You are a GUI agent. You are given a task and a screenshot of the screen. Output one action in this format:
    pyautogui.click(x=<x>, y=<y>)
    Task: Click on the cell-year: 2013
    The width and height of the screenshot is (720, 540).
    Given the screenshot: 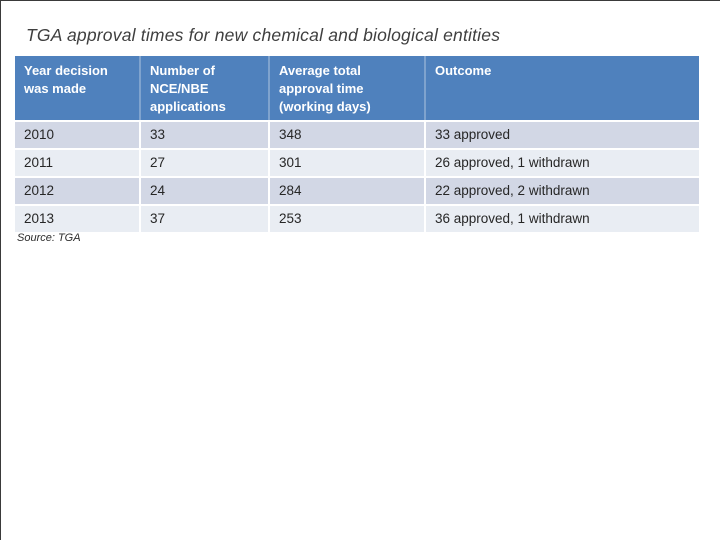 What is the action you would take?
    pyautogui.click(x=77, y=218)
    